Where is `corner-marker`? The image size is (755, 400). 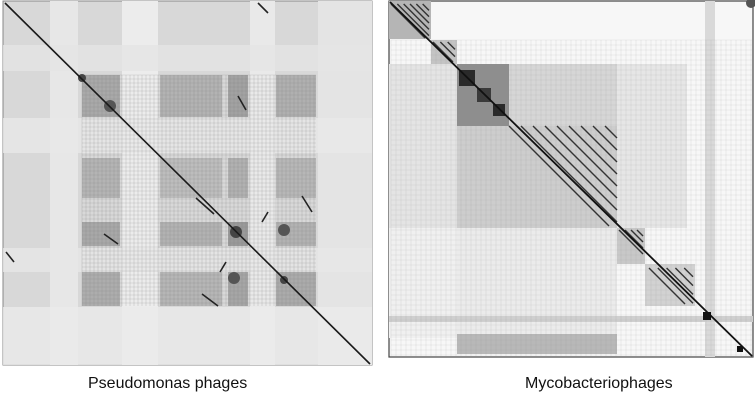 corner-marker is located at coordinates (750, 4).